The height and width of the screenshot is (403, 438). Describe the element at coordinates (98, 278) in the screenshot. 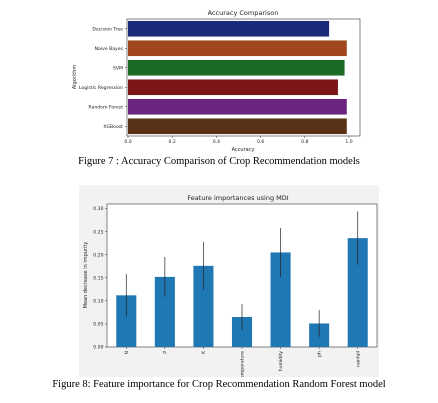

I see `y-tick-label: 0.15` at that location.